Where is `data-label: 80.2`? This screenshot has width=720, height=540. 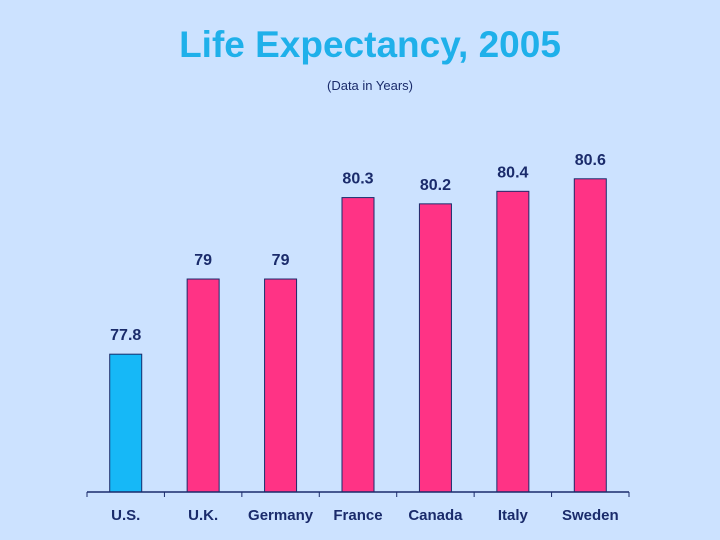
data-label: 80.2 is located at coordinates (435, 185).